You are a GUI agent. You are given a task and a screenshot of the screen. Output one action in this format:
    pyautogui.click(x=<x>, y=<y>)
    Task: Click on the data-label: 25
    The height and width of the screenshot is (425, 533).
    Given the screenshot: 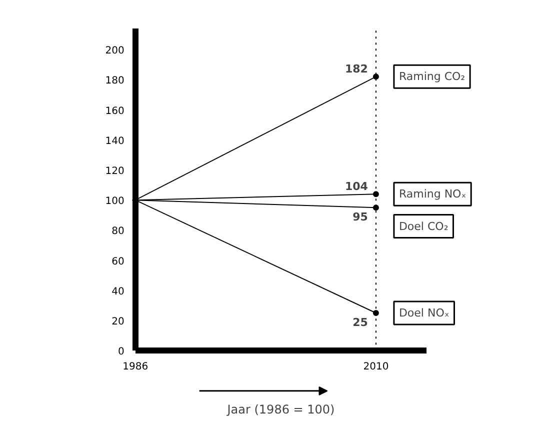 What is the action you would take?
    pyautogui.click(x=360, y=322)
    